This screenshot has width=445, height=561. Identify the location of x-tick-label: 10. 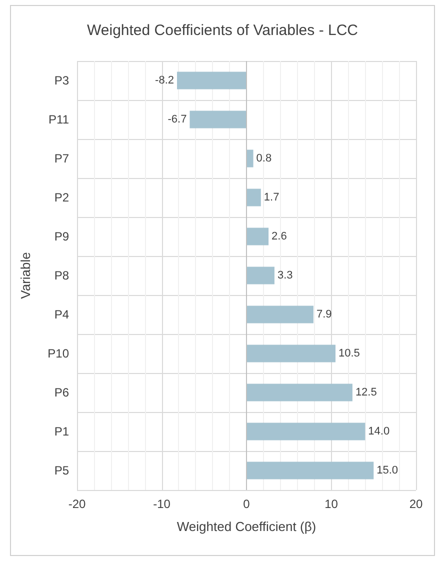
(331, 504).